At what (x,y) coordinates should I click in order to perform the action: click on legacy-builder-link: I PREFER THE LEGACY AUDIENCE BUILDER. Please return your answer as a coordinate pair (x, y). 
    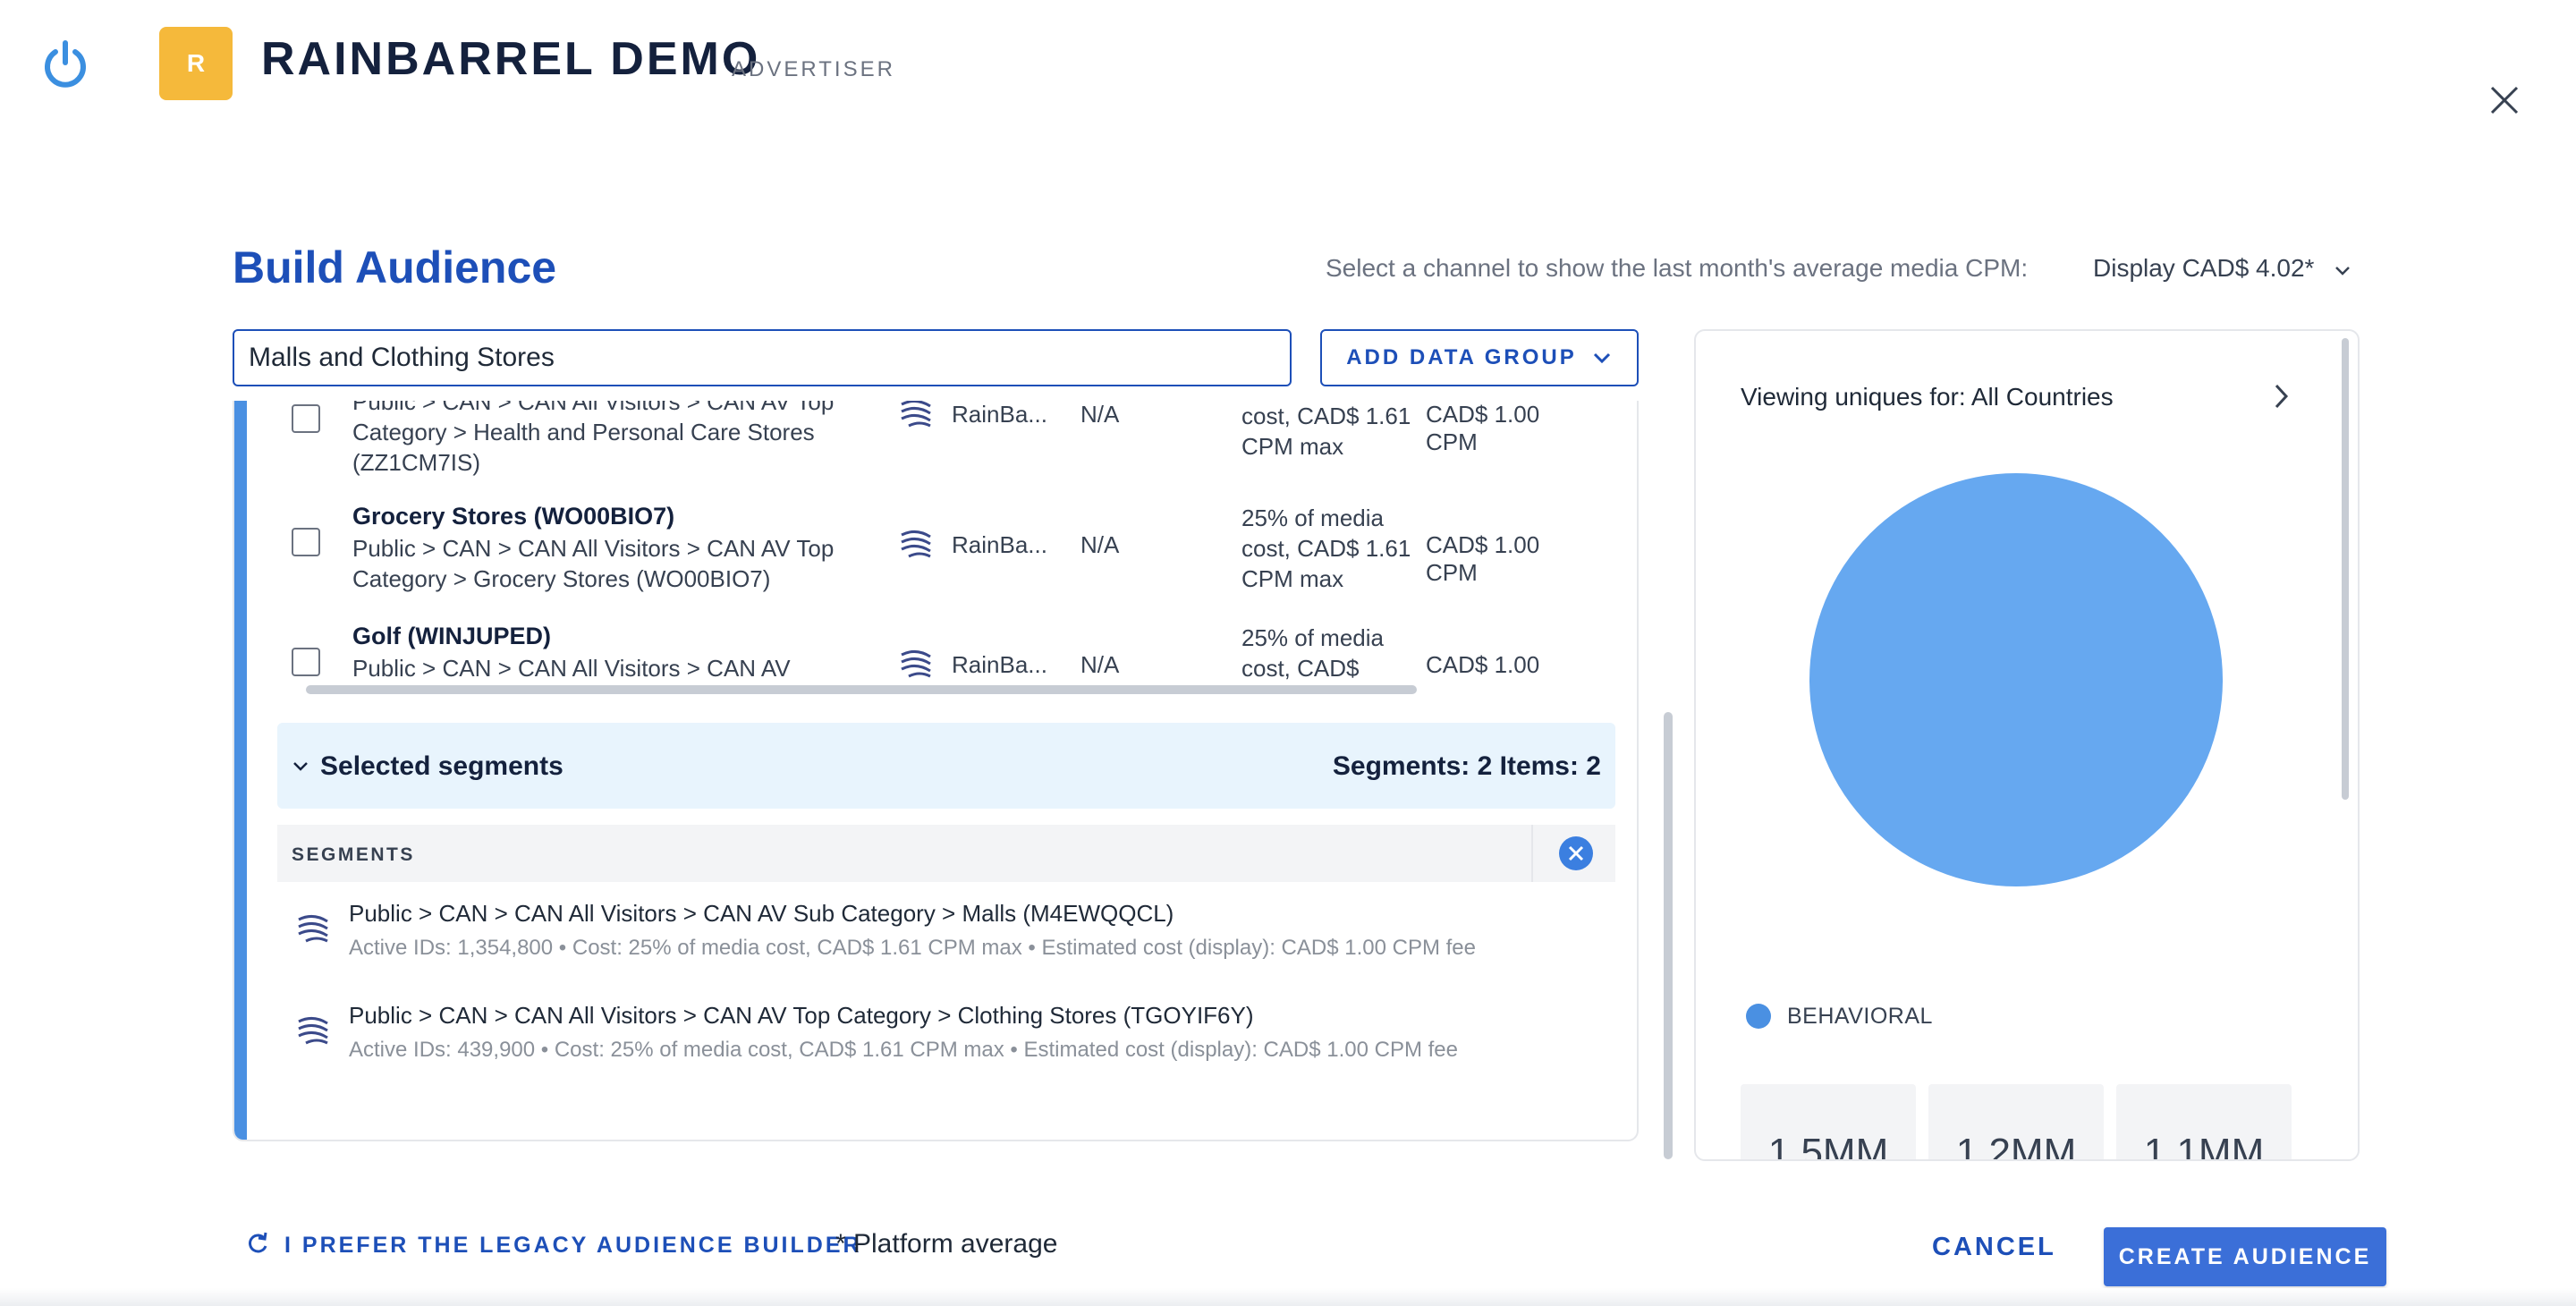
    Looking at the image, I should click on (573, 1246).